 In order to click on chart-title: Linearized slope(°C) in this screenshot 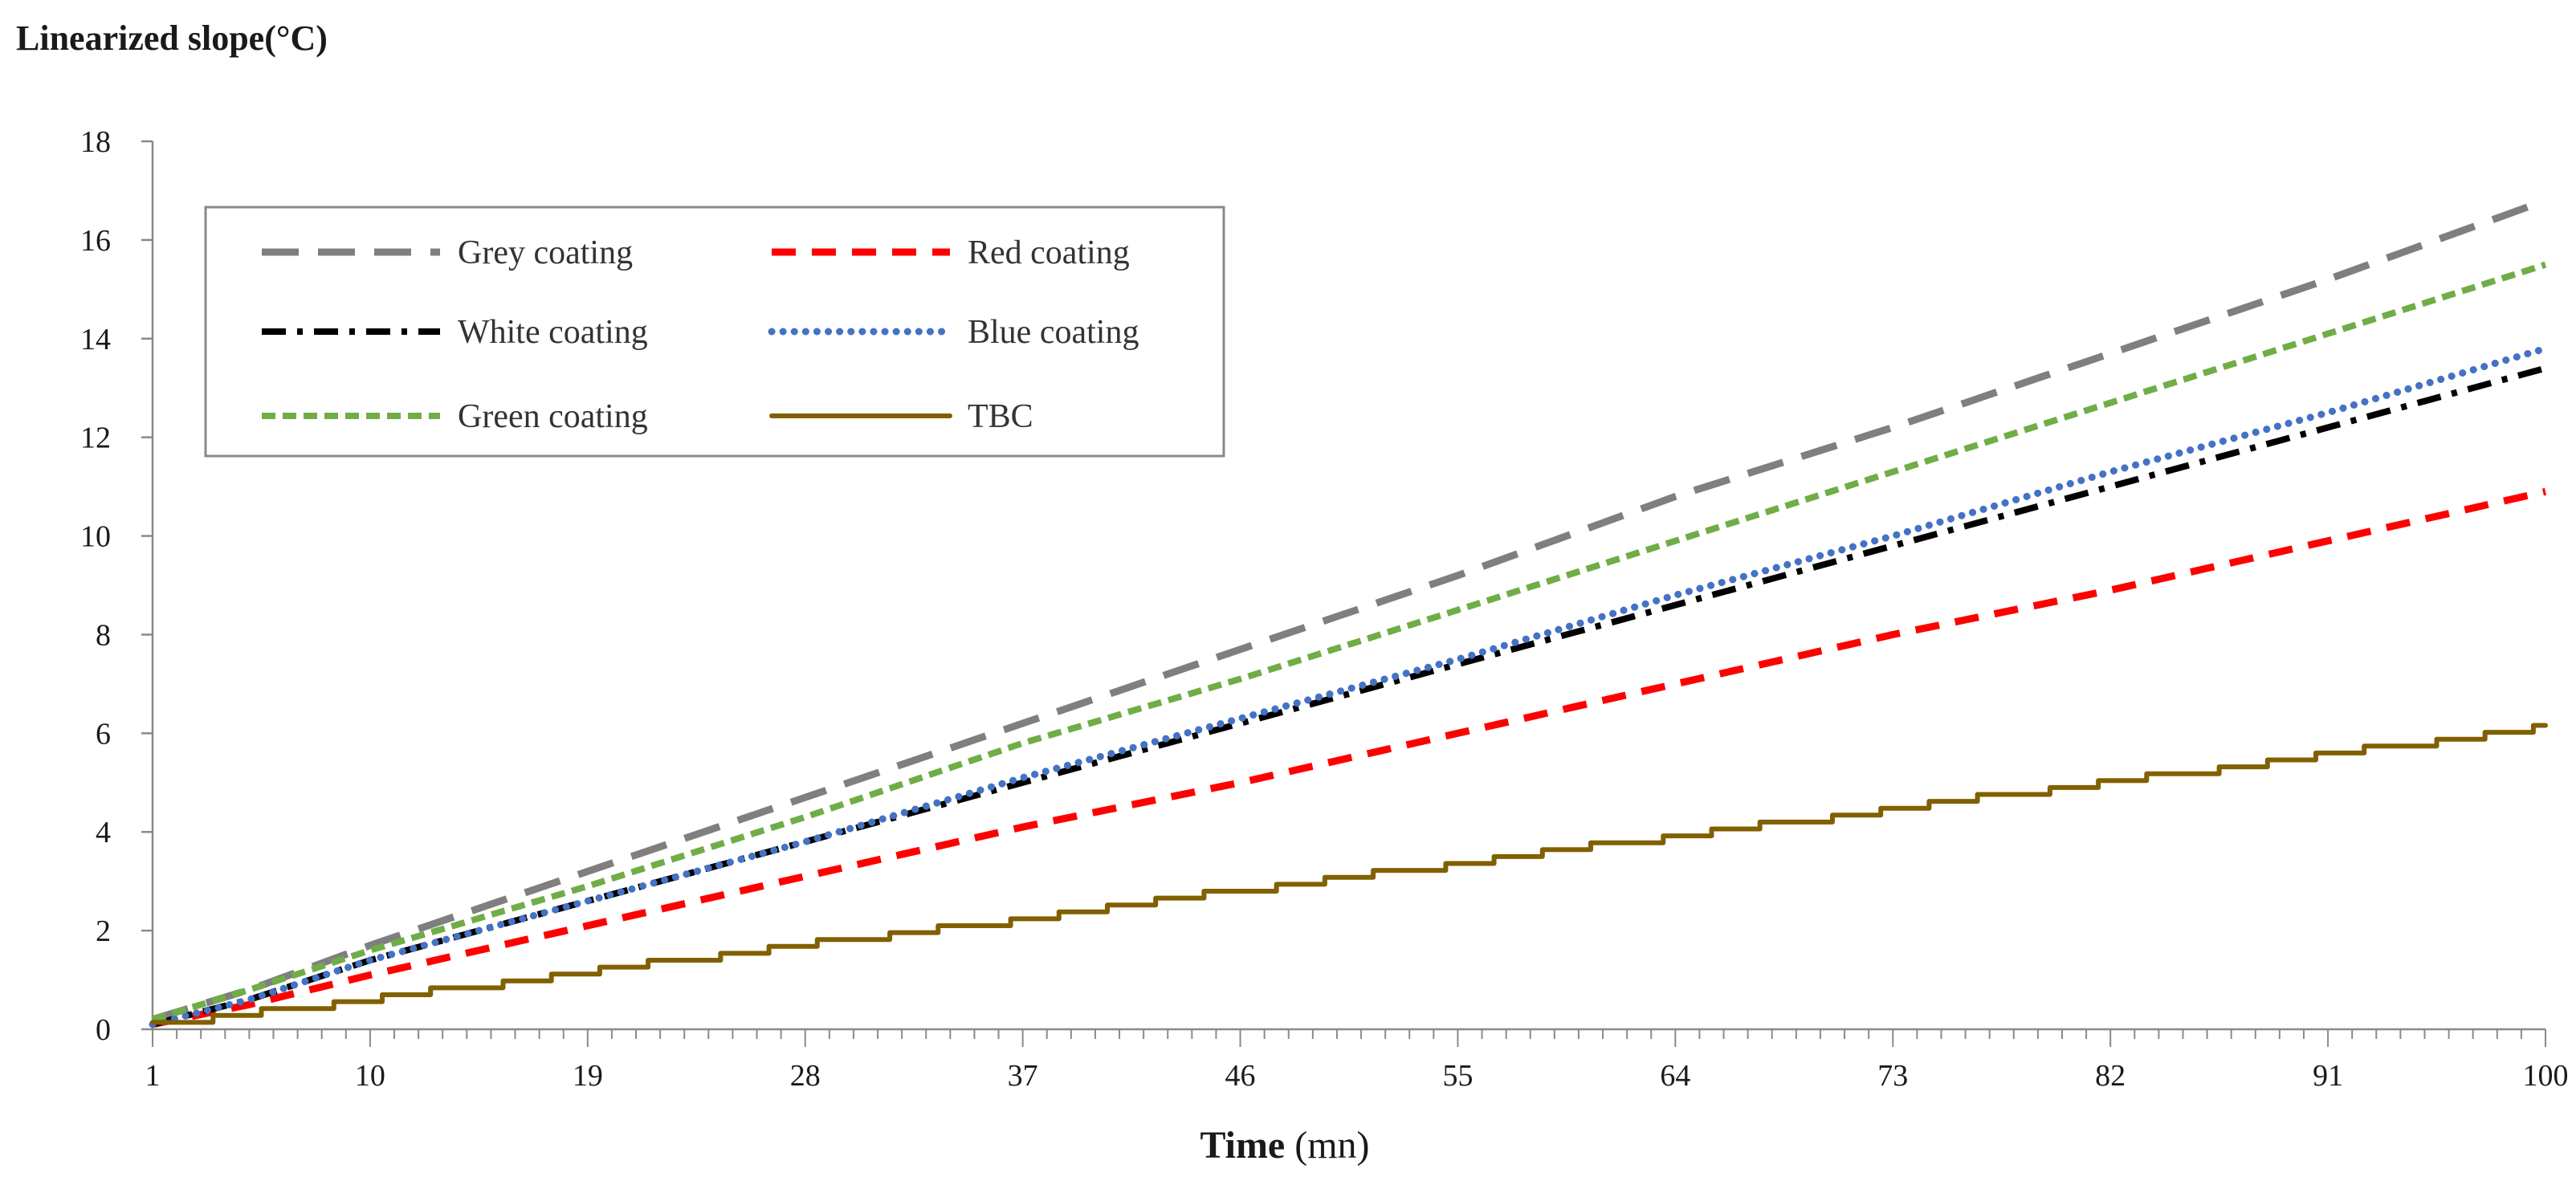, I will do `click(172, 38)`.